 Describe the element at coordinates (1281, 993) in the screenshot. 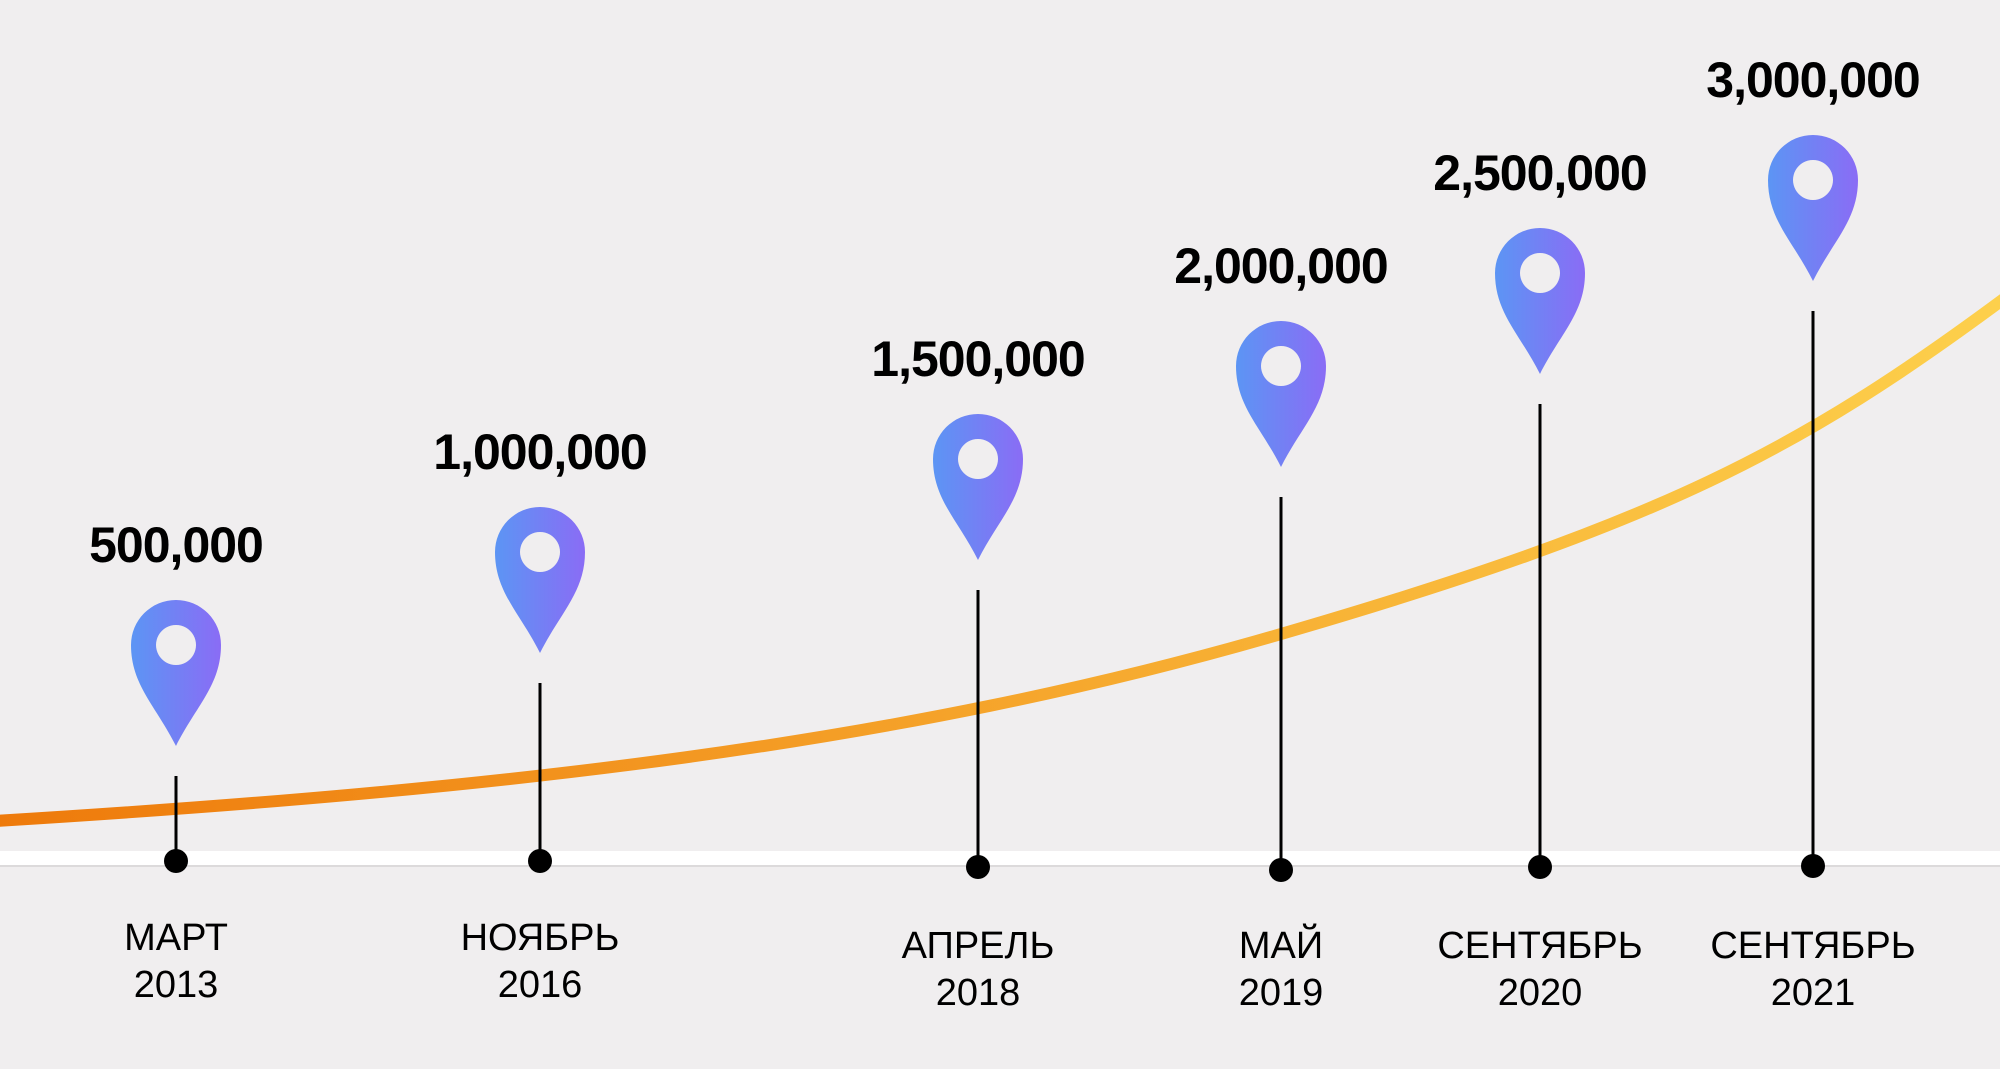

I see `year-label: 2019` at that location.